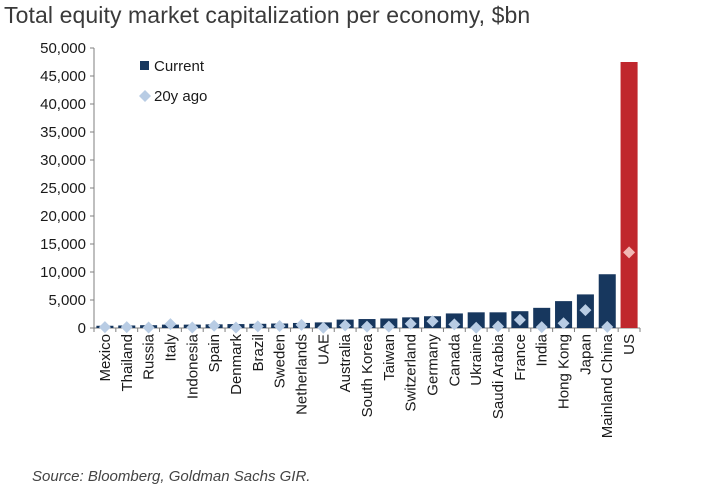 This screenshot has width=714, height=499. What do you see at coordinates (323, 327) in the screenshot?
I see `marker-uae` at bounding box center [323, 327].